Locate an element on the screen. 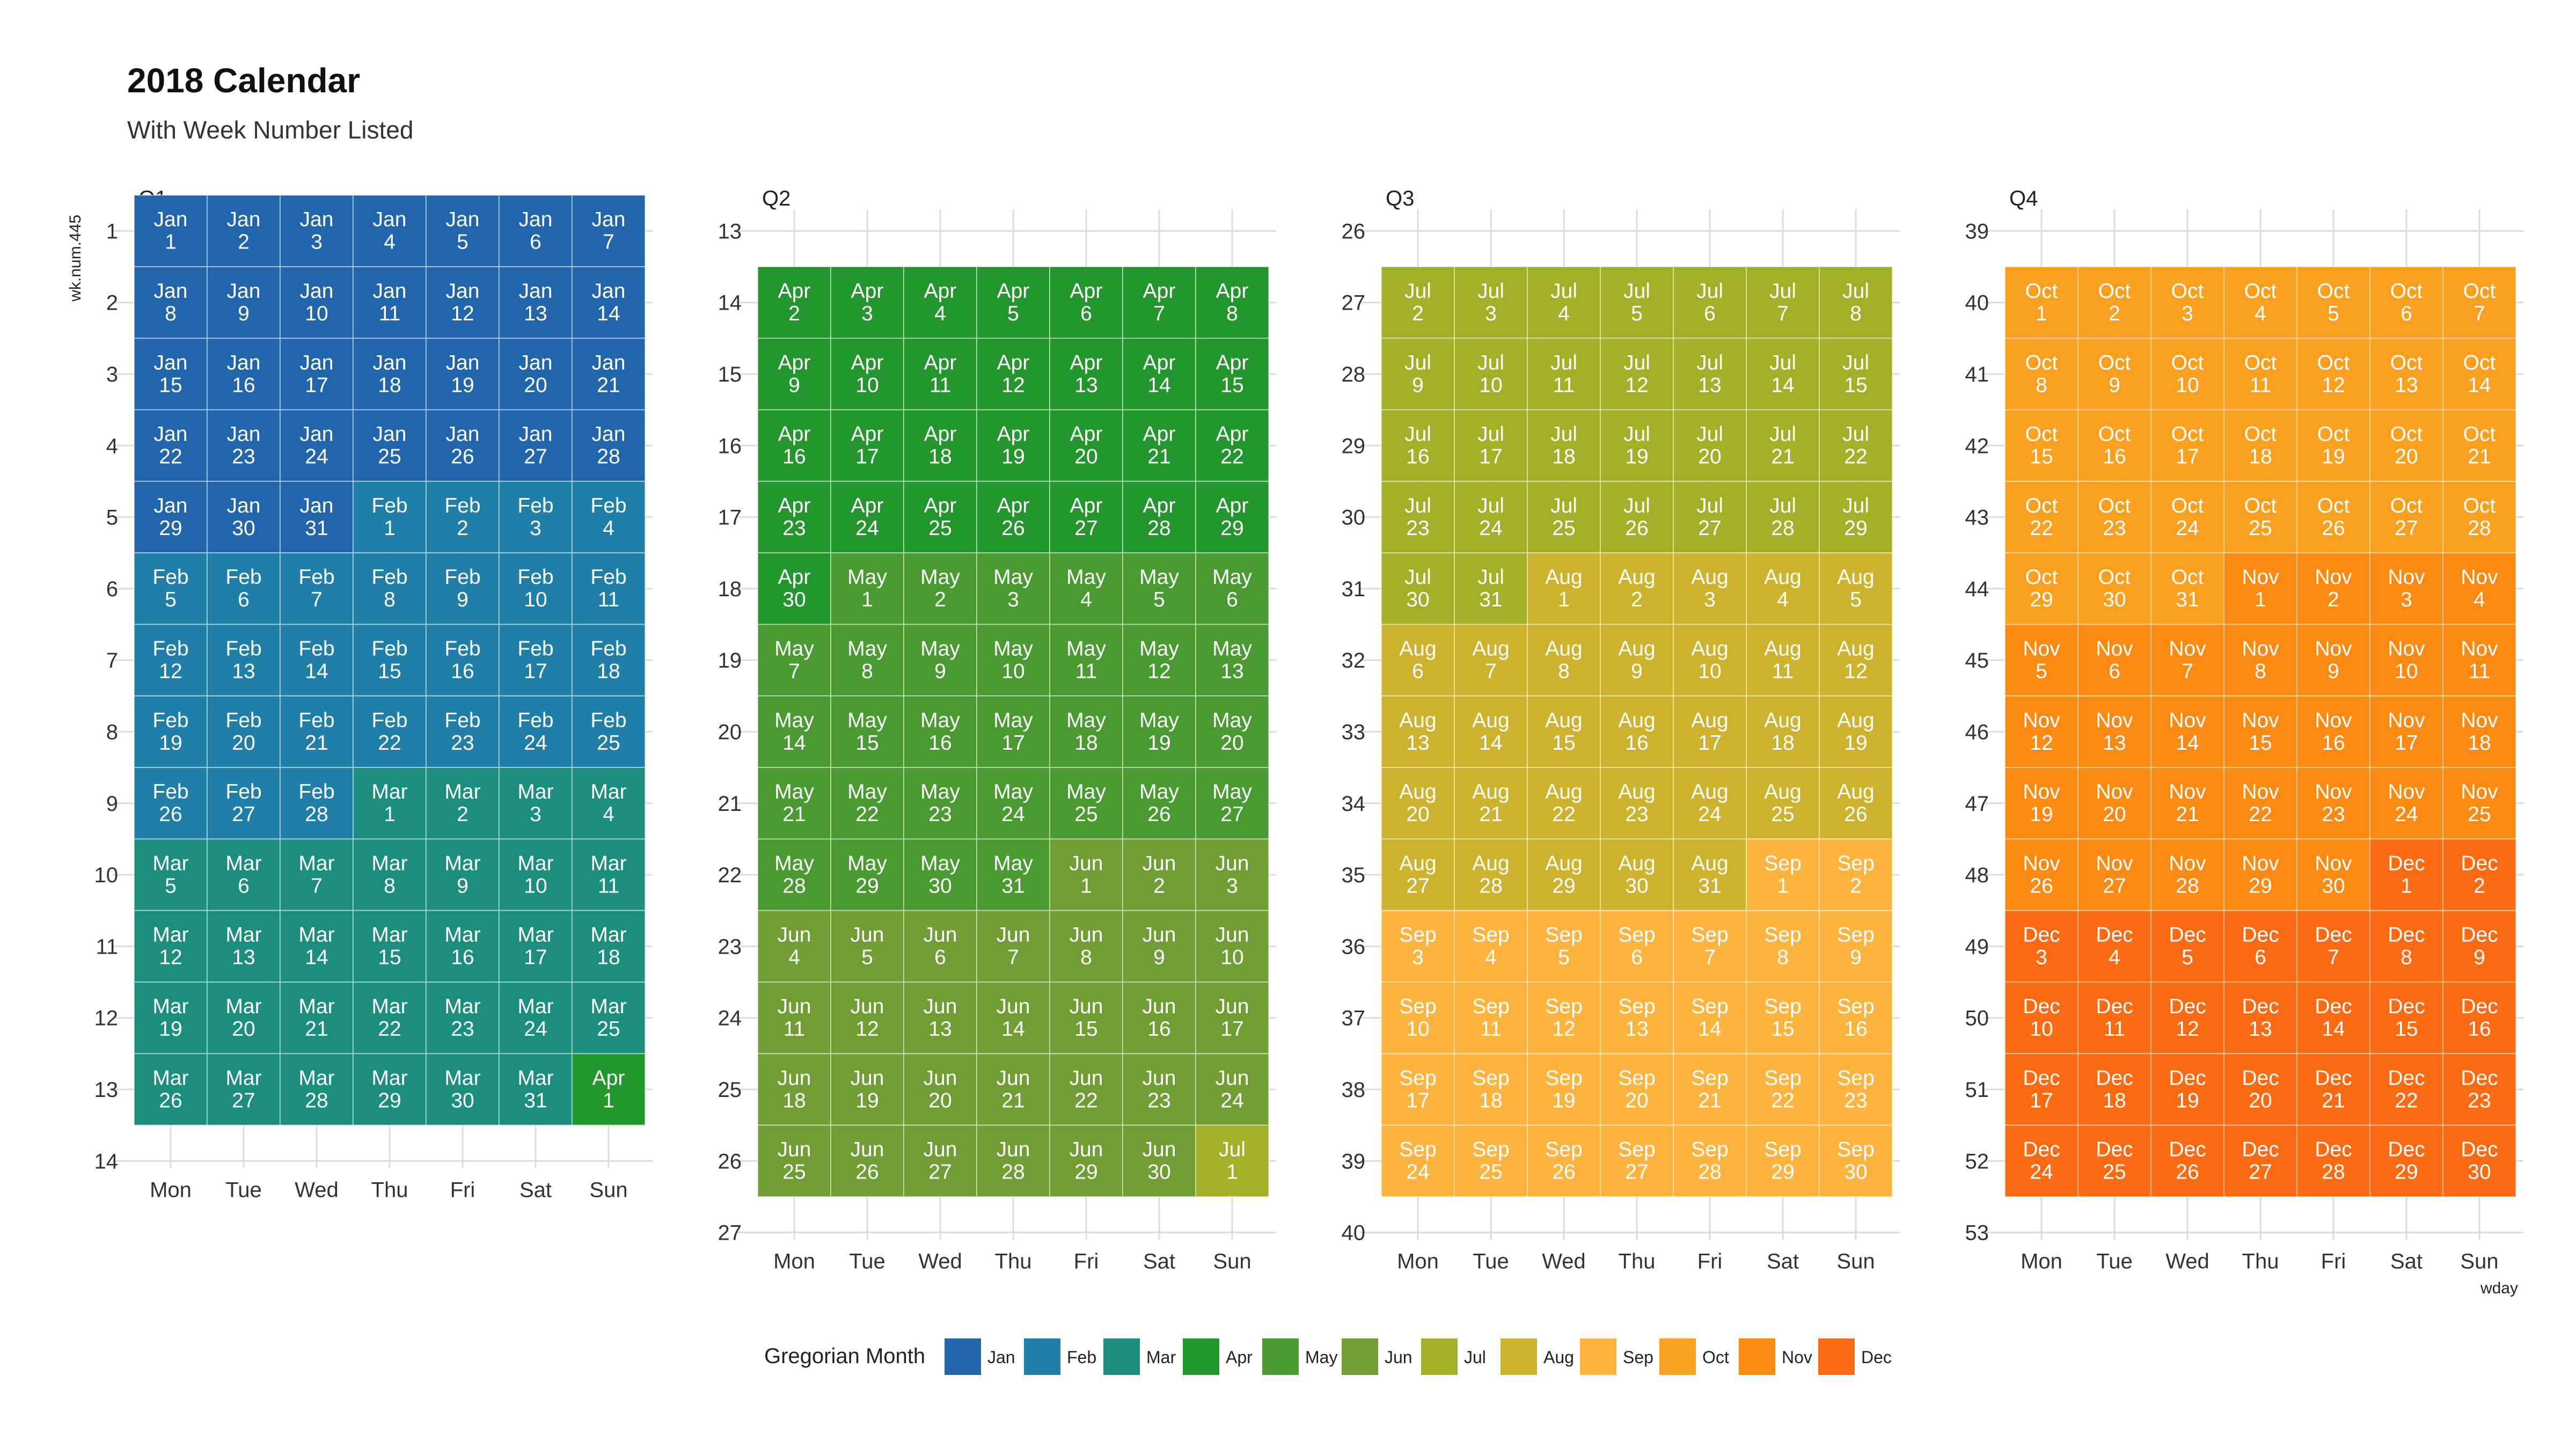 The height and width of the screenshot is (1449, 2576). day-number-label: 10 is located at coordinates (2187, 385).